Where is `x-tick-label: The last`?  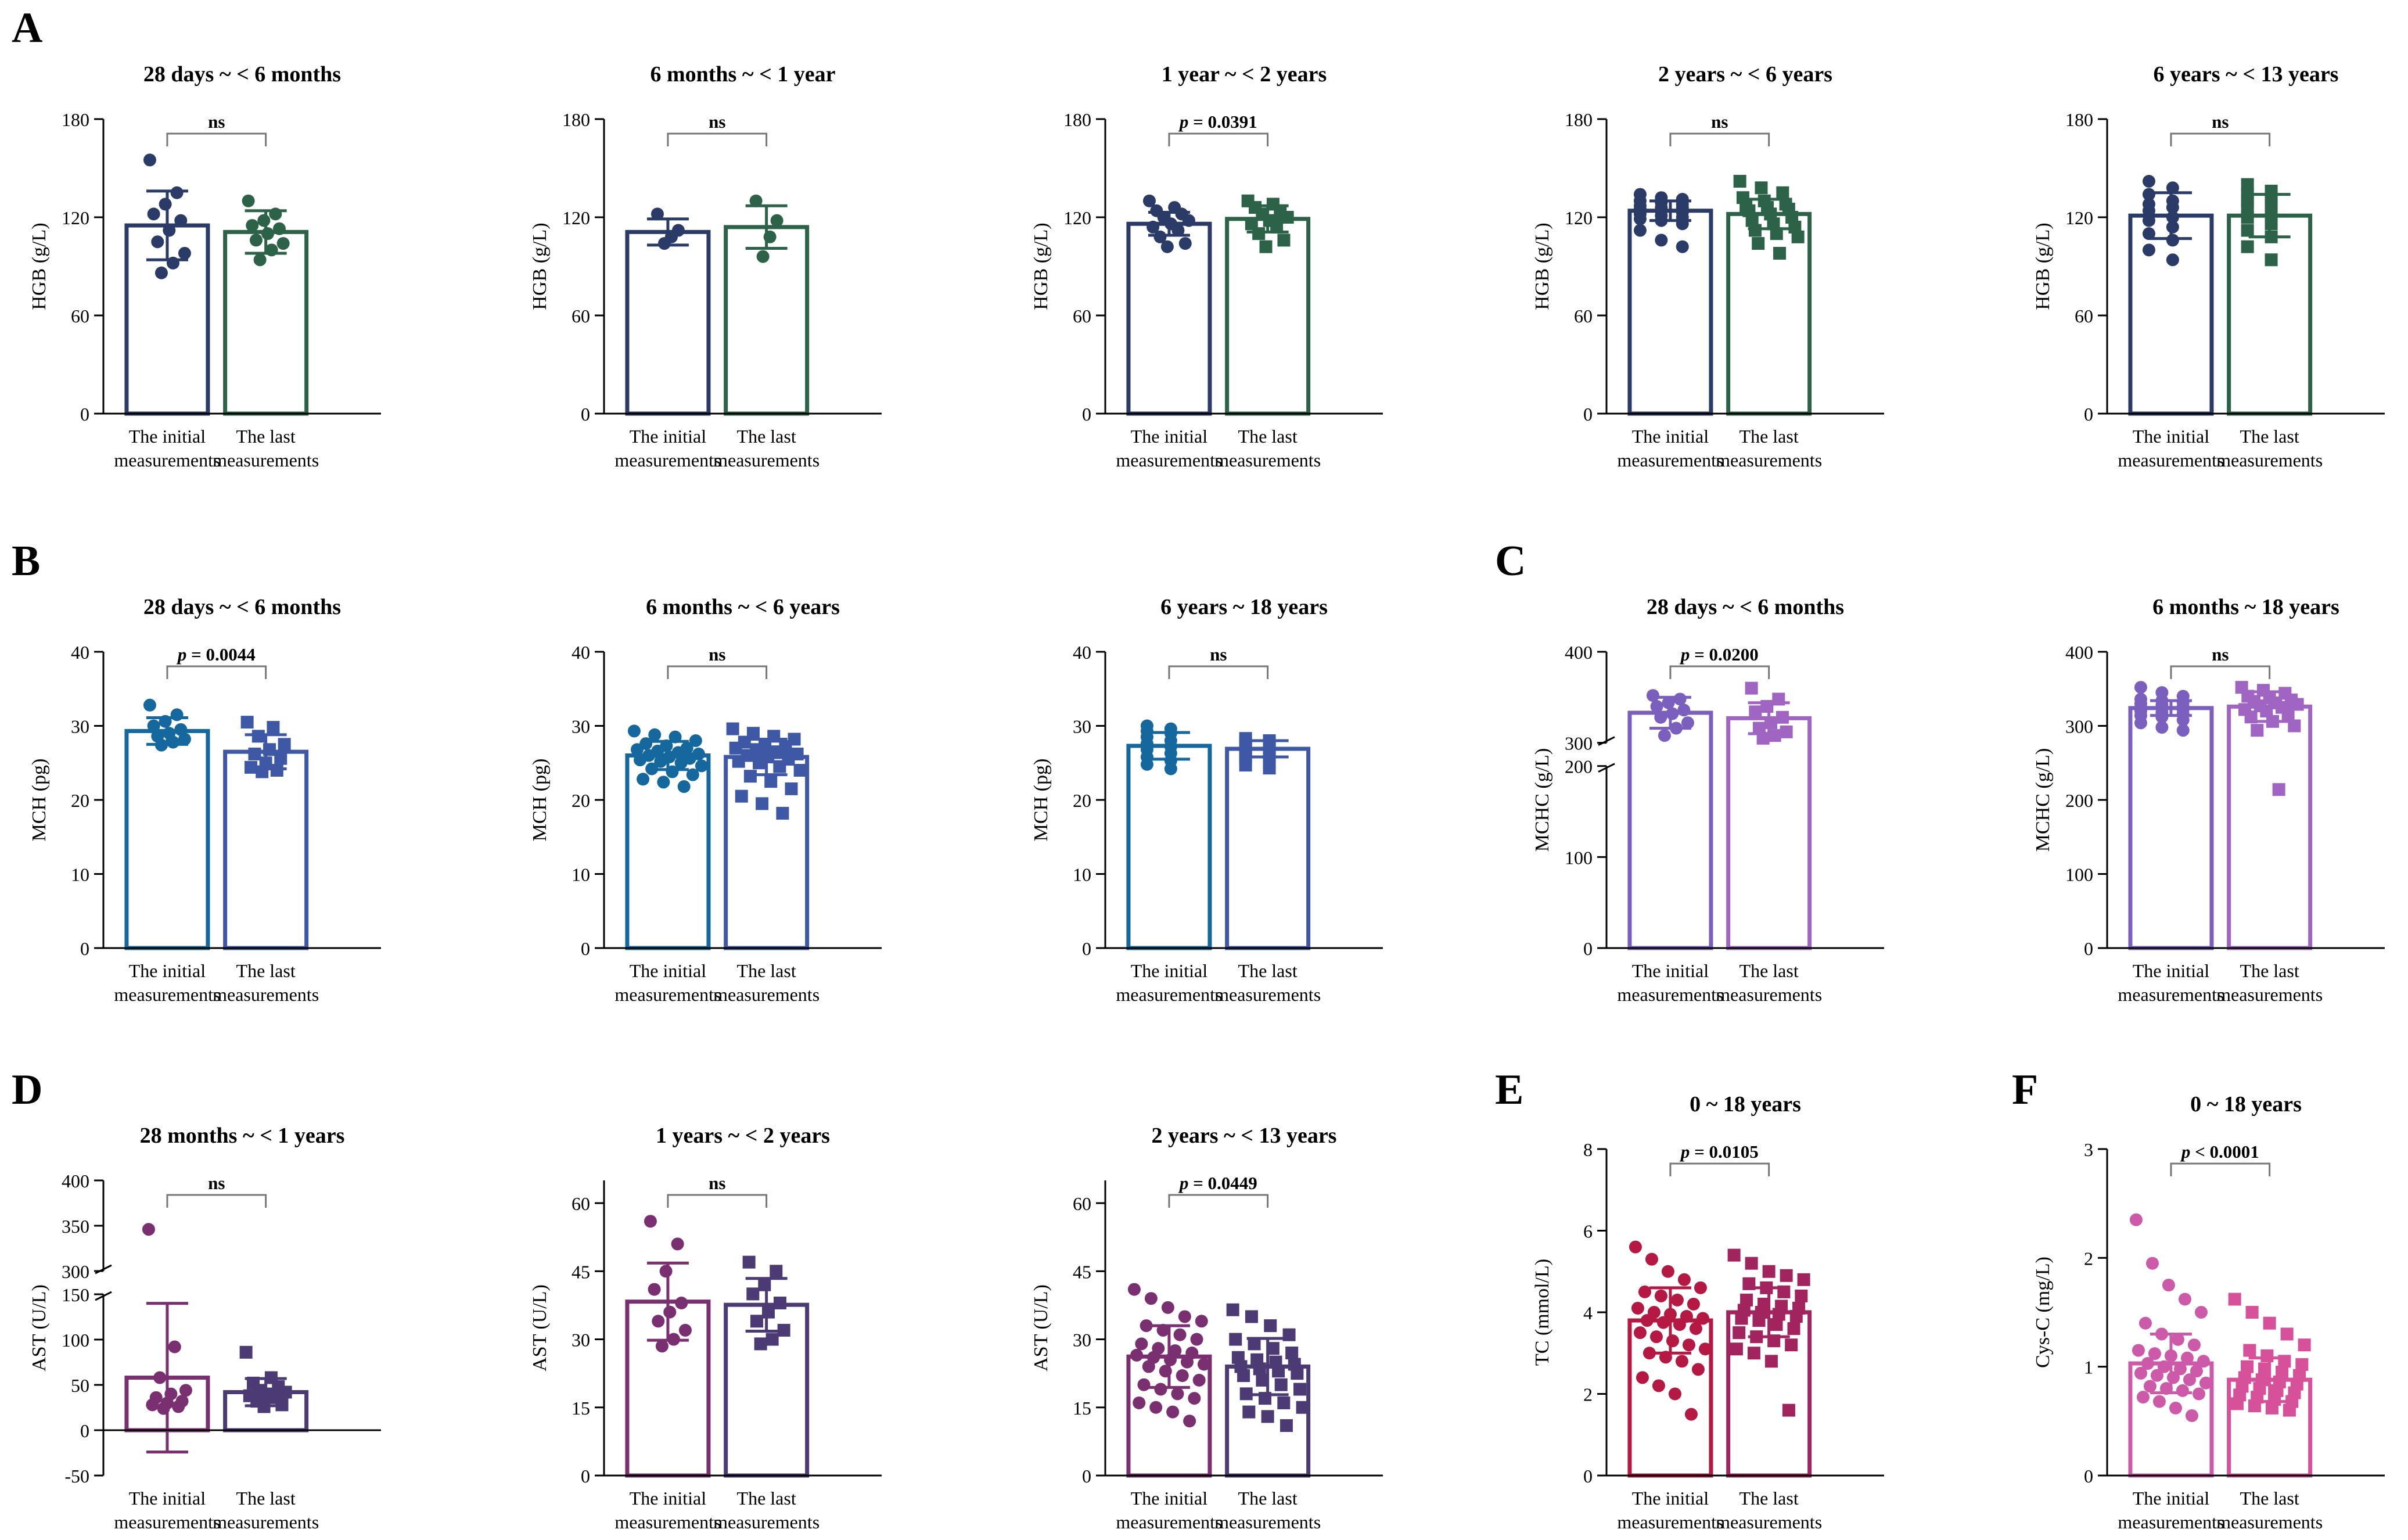
x-tick-label: The last is located at coordinates (2269, 971).